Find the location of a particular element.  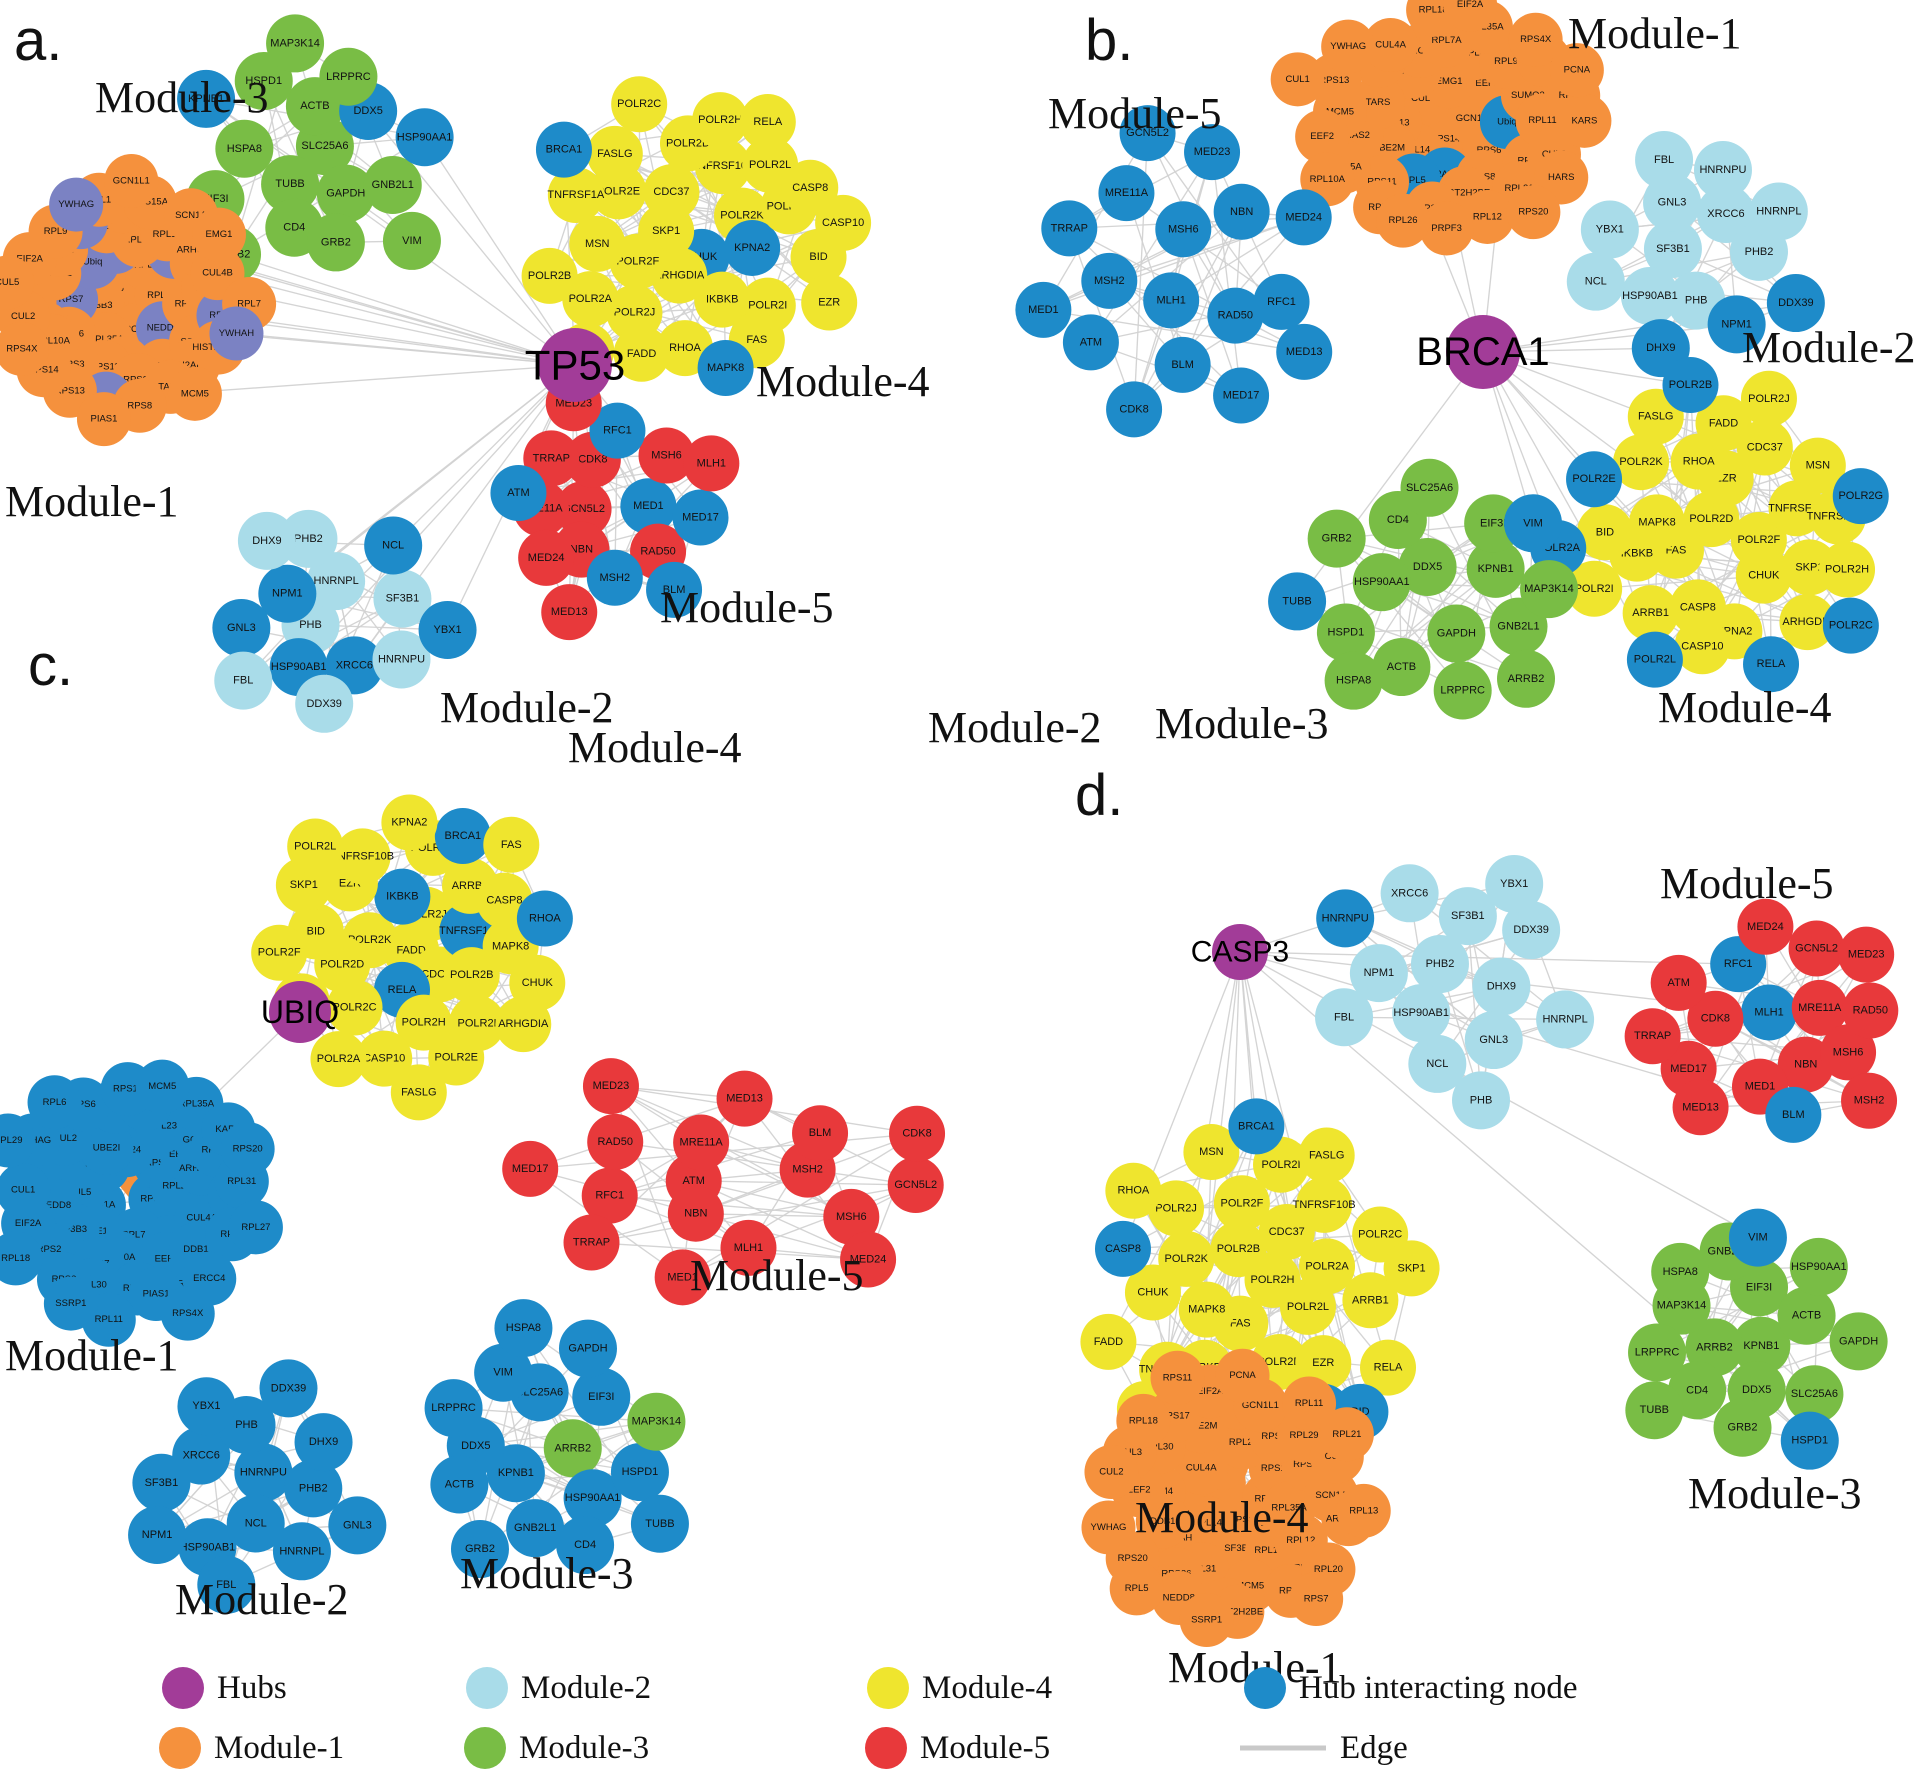

node-label: TUBB is located at coordinates (659, 1524).